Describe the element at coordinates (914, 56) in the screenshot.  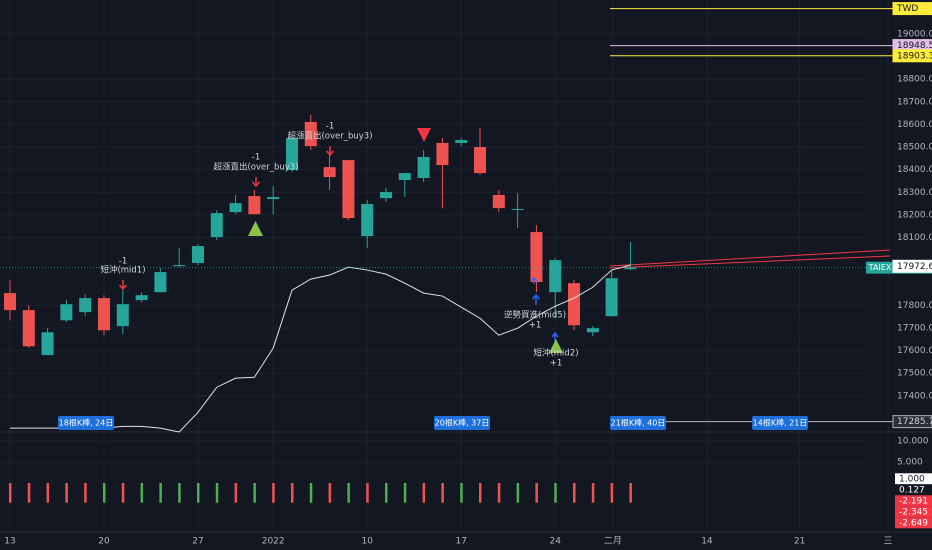
I see `level-label: 18903.36` at that location.